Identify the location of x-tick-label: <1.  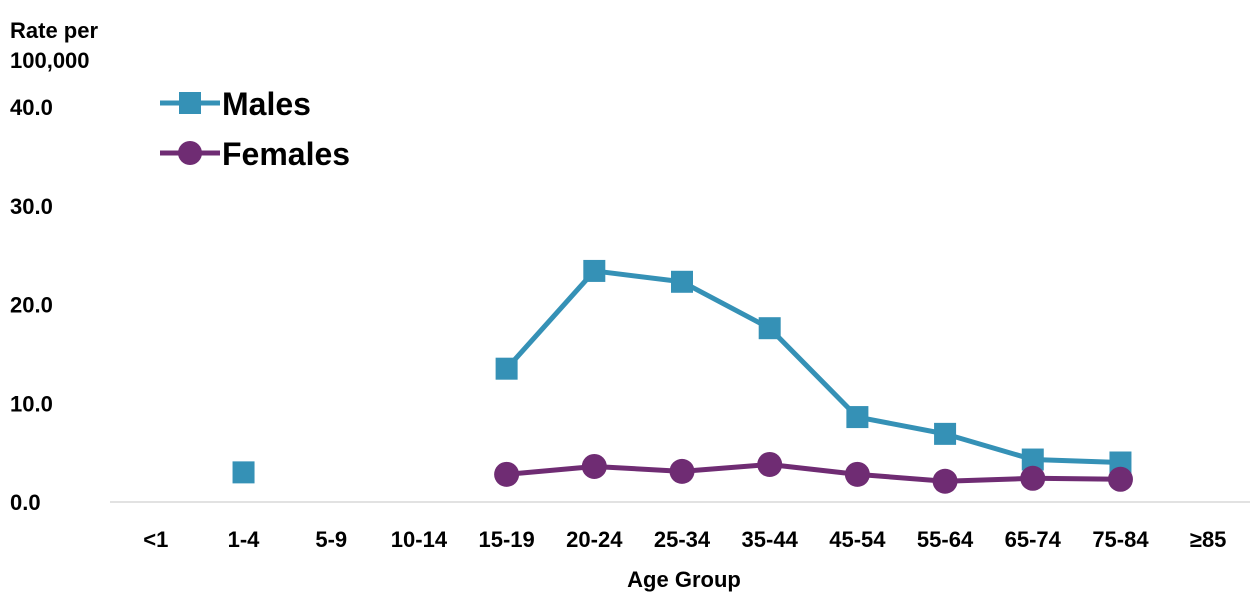
(155, 539).